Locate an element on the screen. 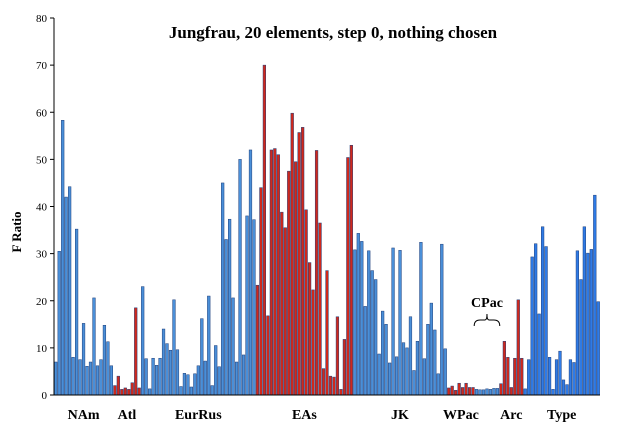 The width and height of the screenshot is (621, 436). y-tick-label: 10 is located at coordinates (42, 349).